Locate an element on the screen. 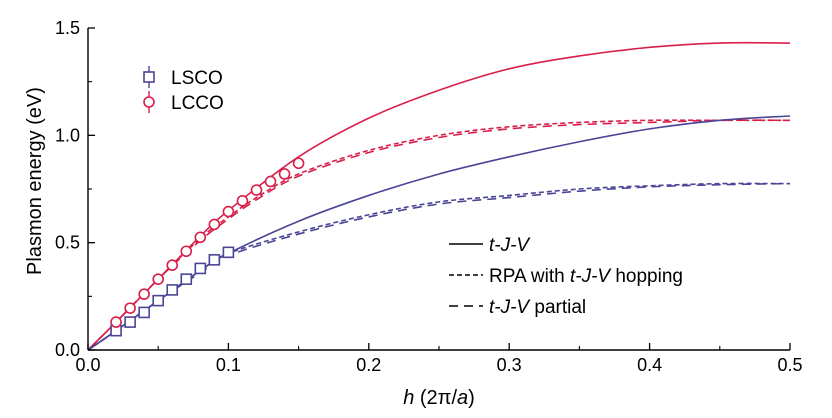 The width and height of the screenshot is (832, 418). y-tick-label: 1.5 is located at coordinates (67, 28).